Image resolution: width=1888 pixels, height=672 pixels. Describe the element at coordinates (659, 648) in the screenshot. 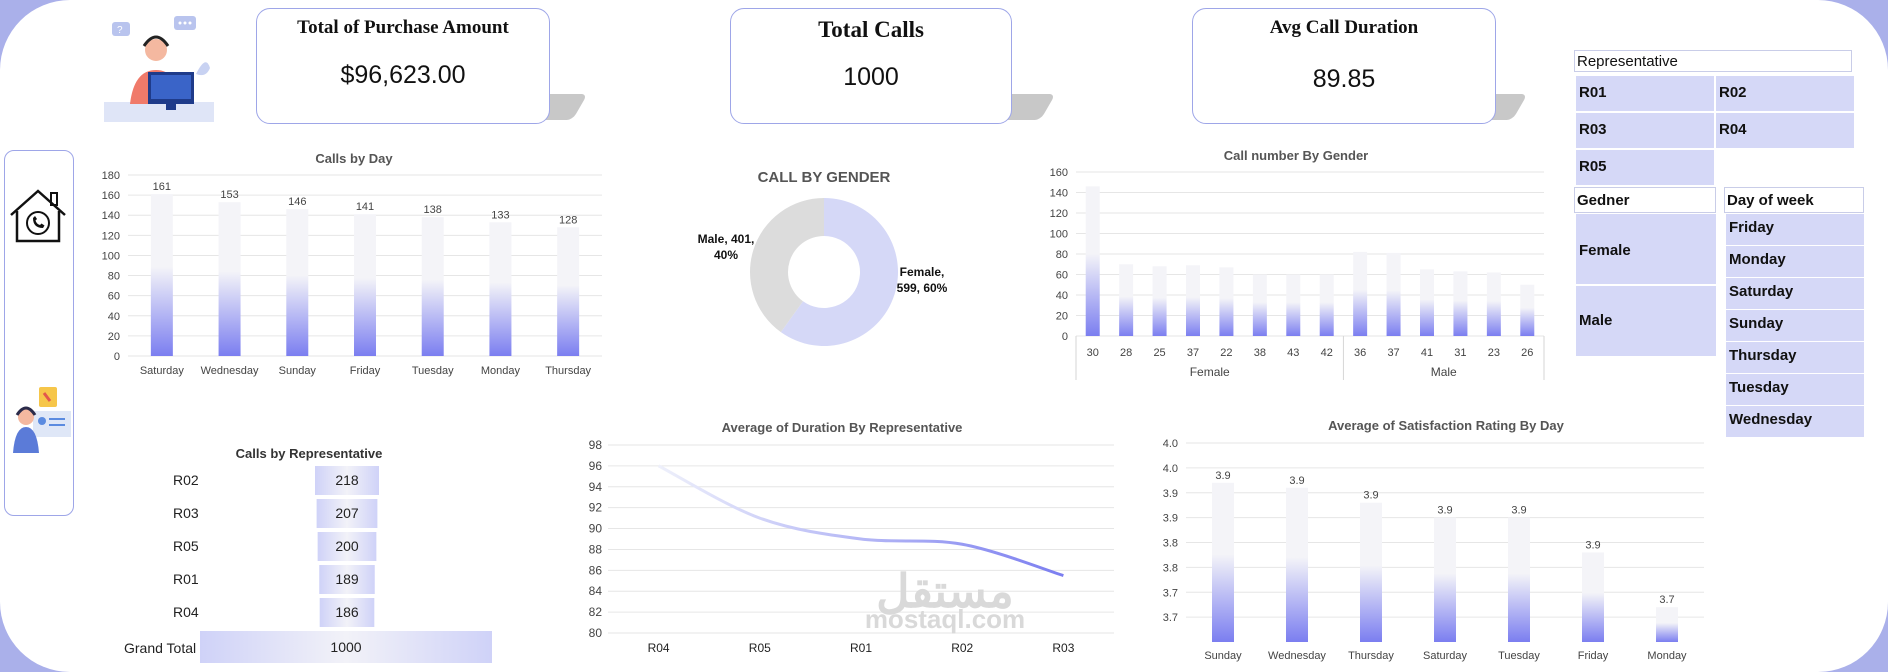

I see `x-tick-label: R04` at that location.